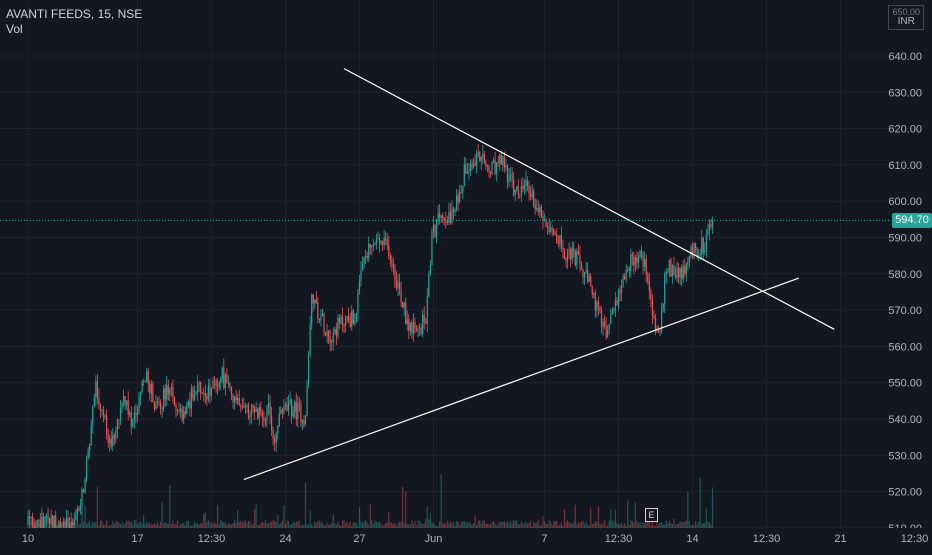 This screenshot has width=932, height=555. I want to click on currency-badge: 650.00 INR, so click(906, 17).